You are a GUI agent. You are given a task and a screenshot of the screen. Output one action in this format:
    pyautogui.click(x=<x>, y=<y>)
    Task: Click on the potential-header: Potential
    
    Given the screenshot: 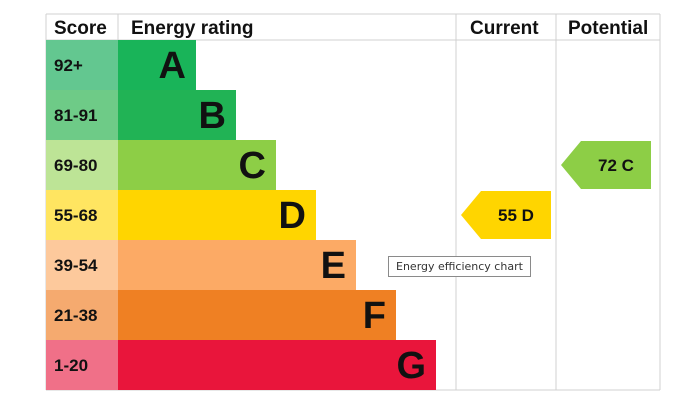 What is the action you would take?
    pyautogui.click(x=608, y=28)
    